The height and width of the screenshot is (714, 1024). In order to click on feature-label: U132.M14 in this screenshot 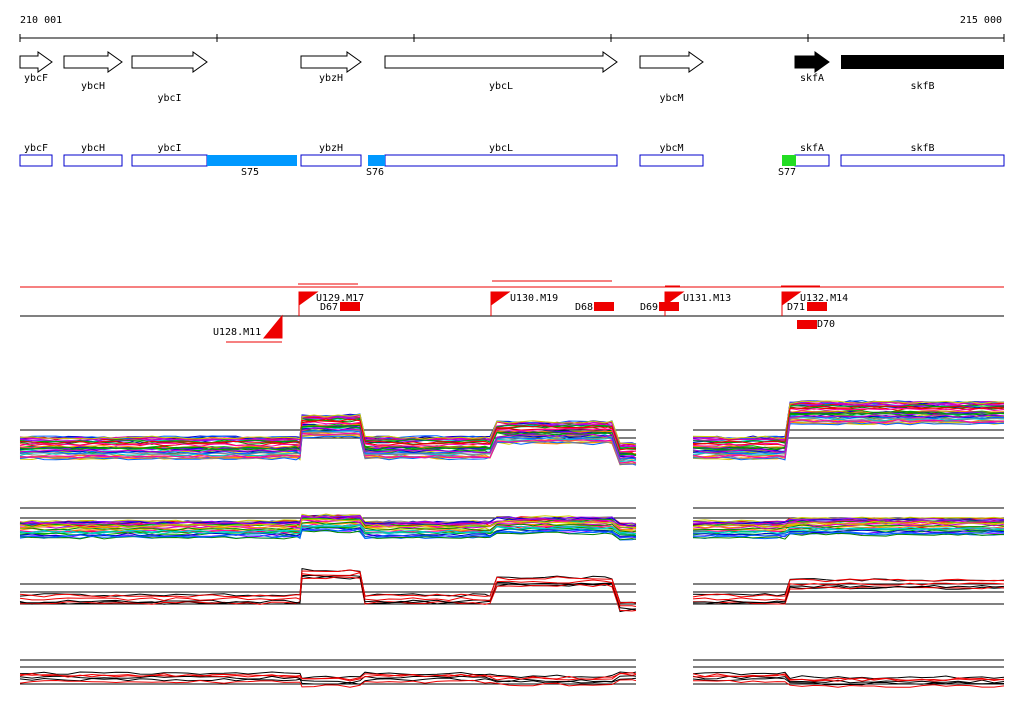, I will do `click(824, 298)`.